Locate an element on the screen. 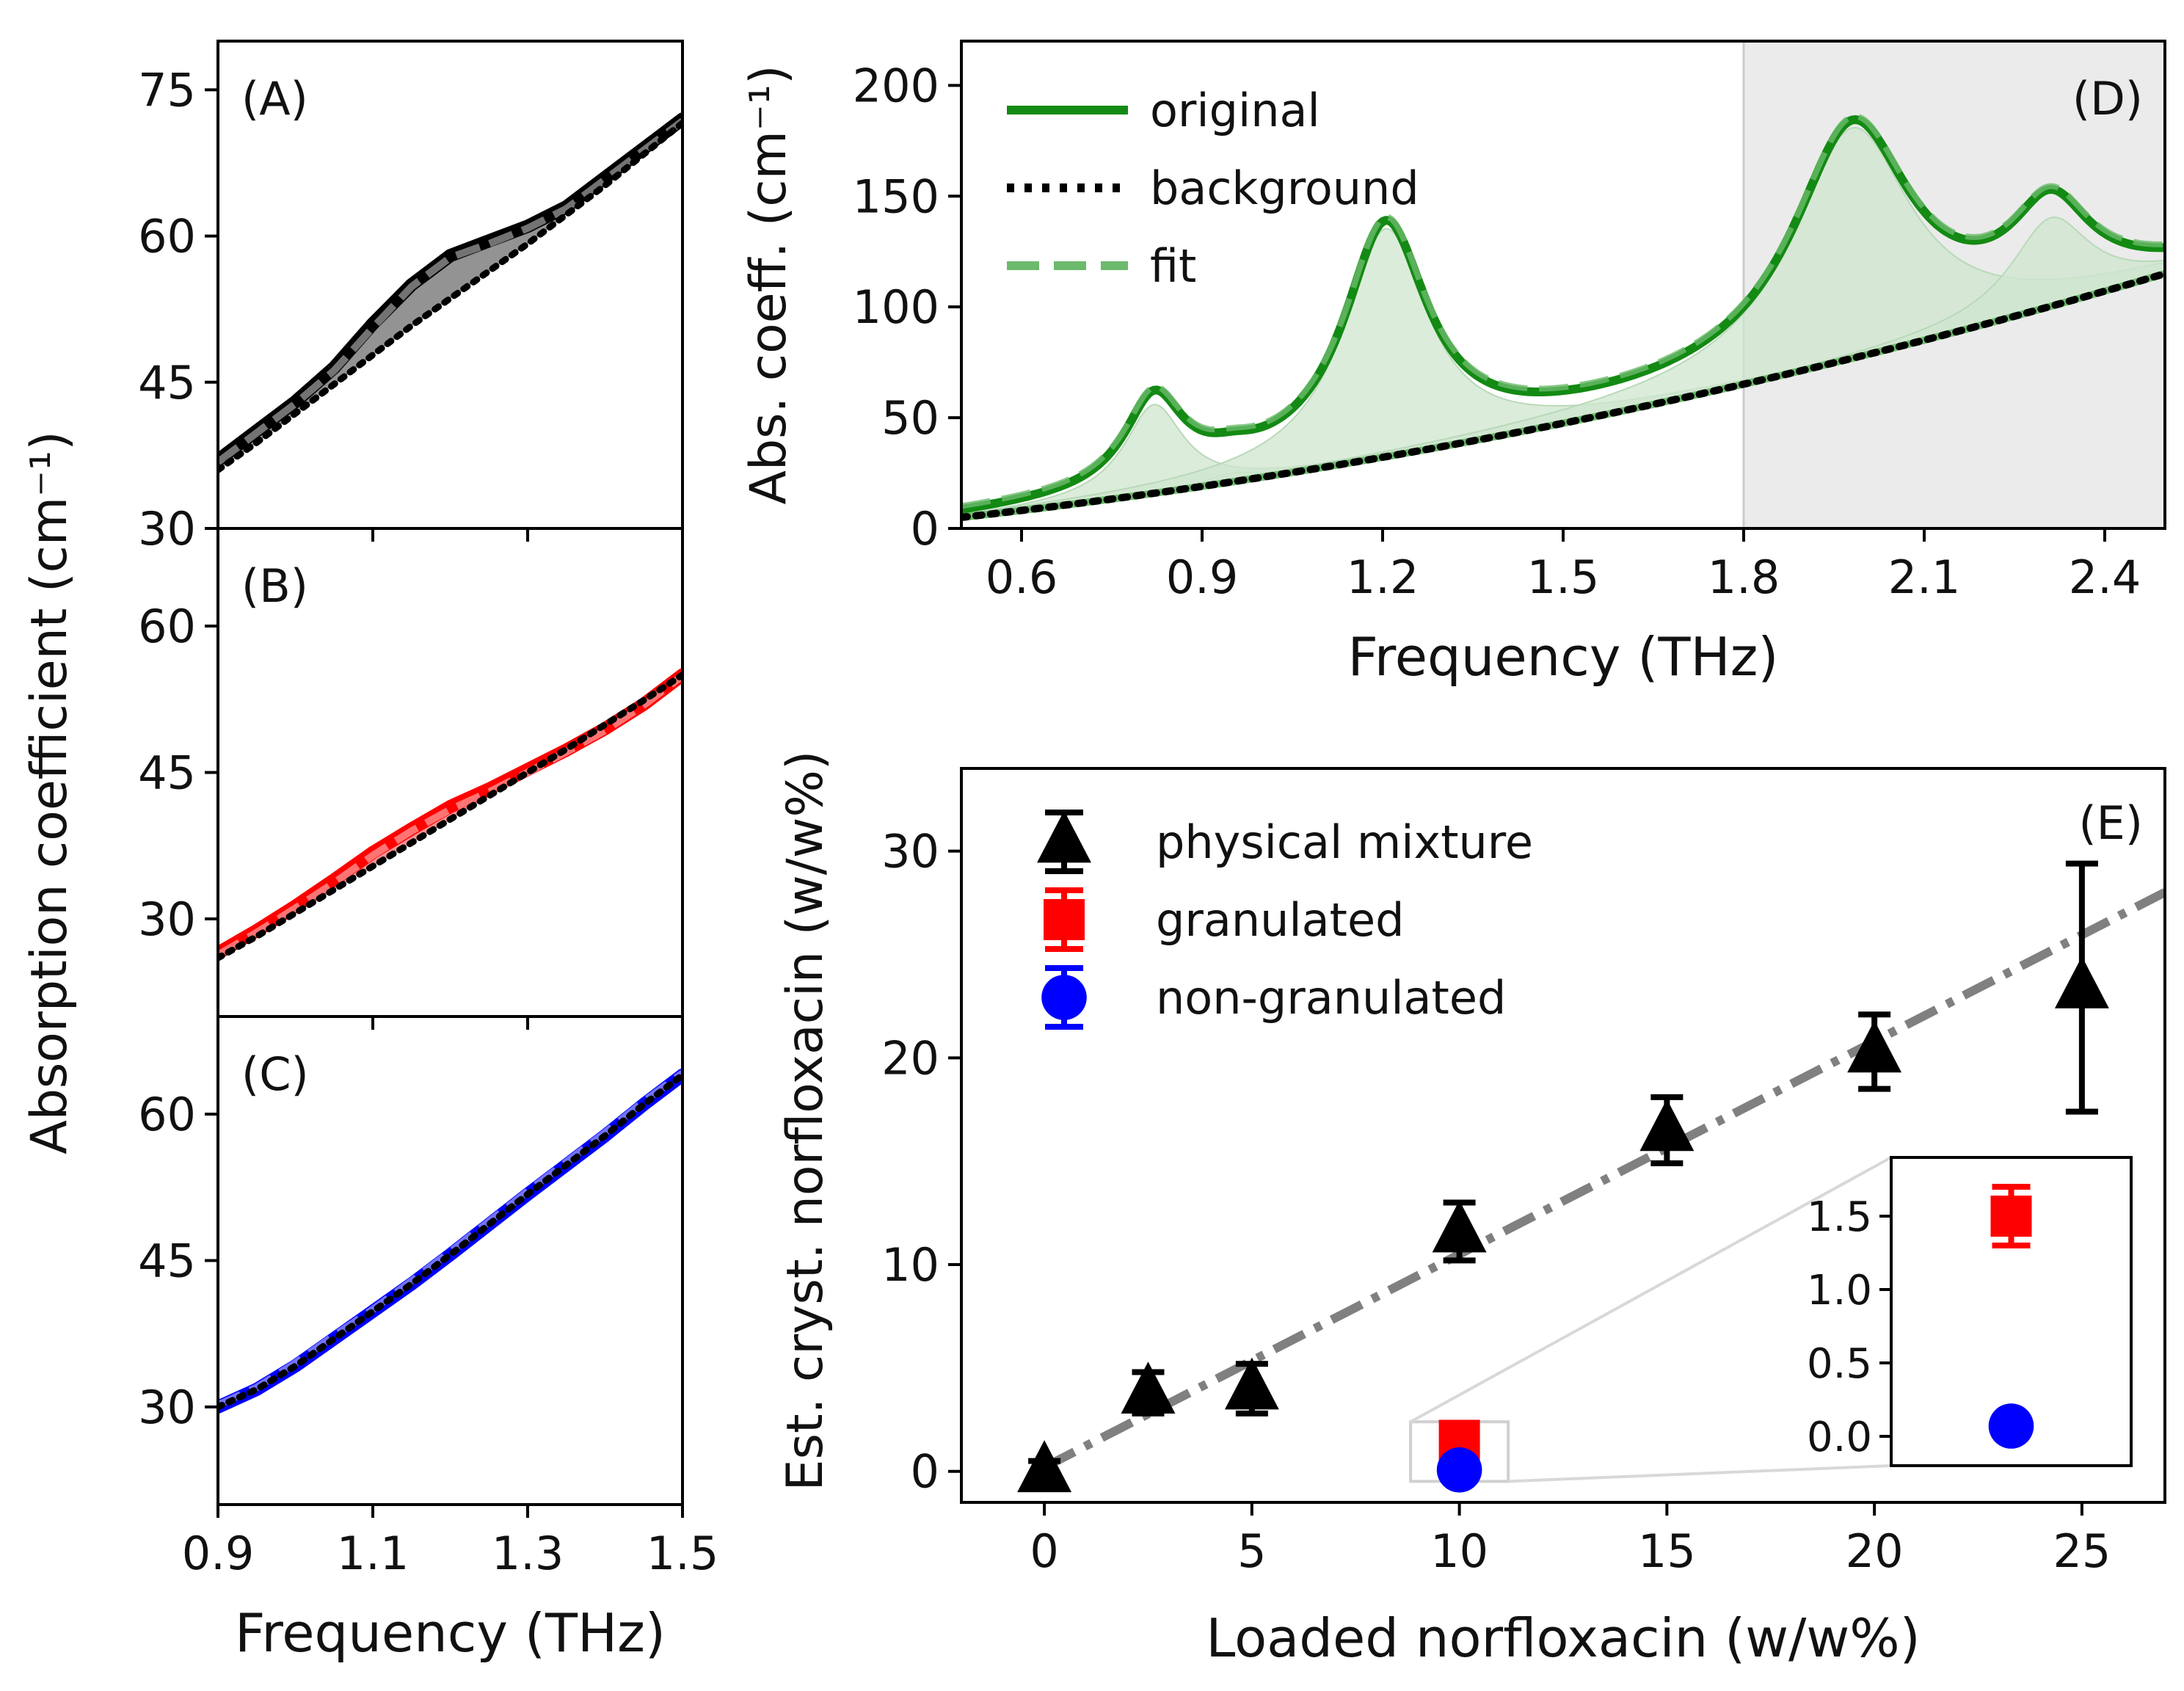  panel-a: 30 45 60 75 (A) is located at coordinates (411, 298).